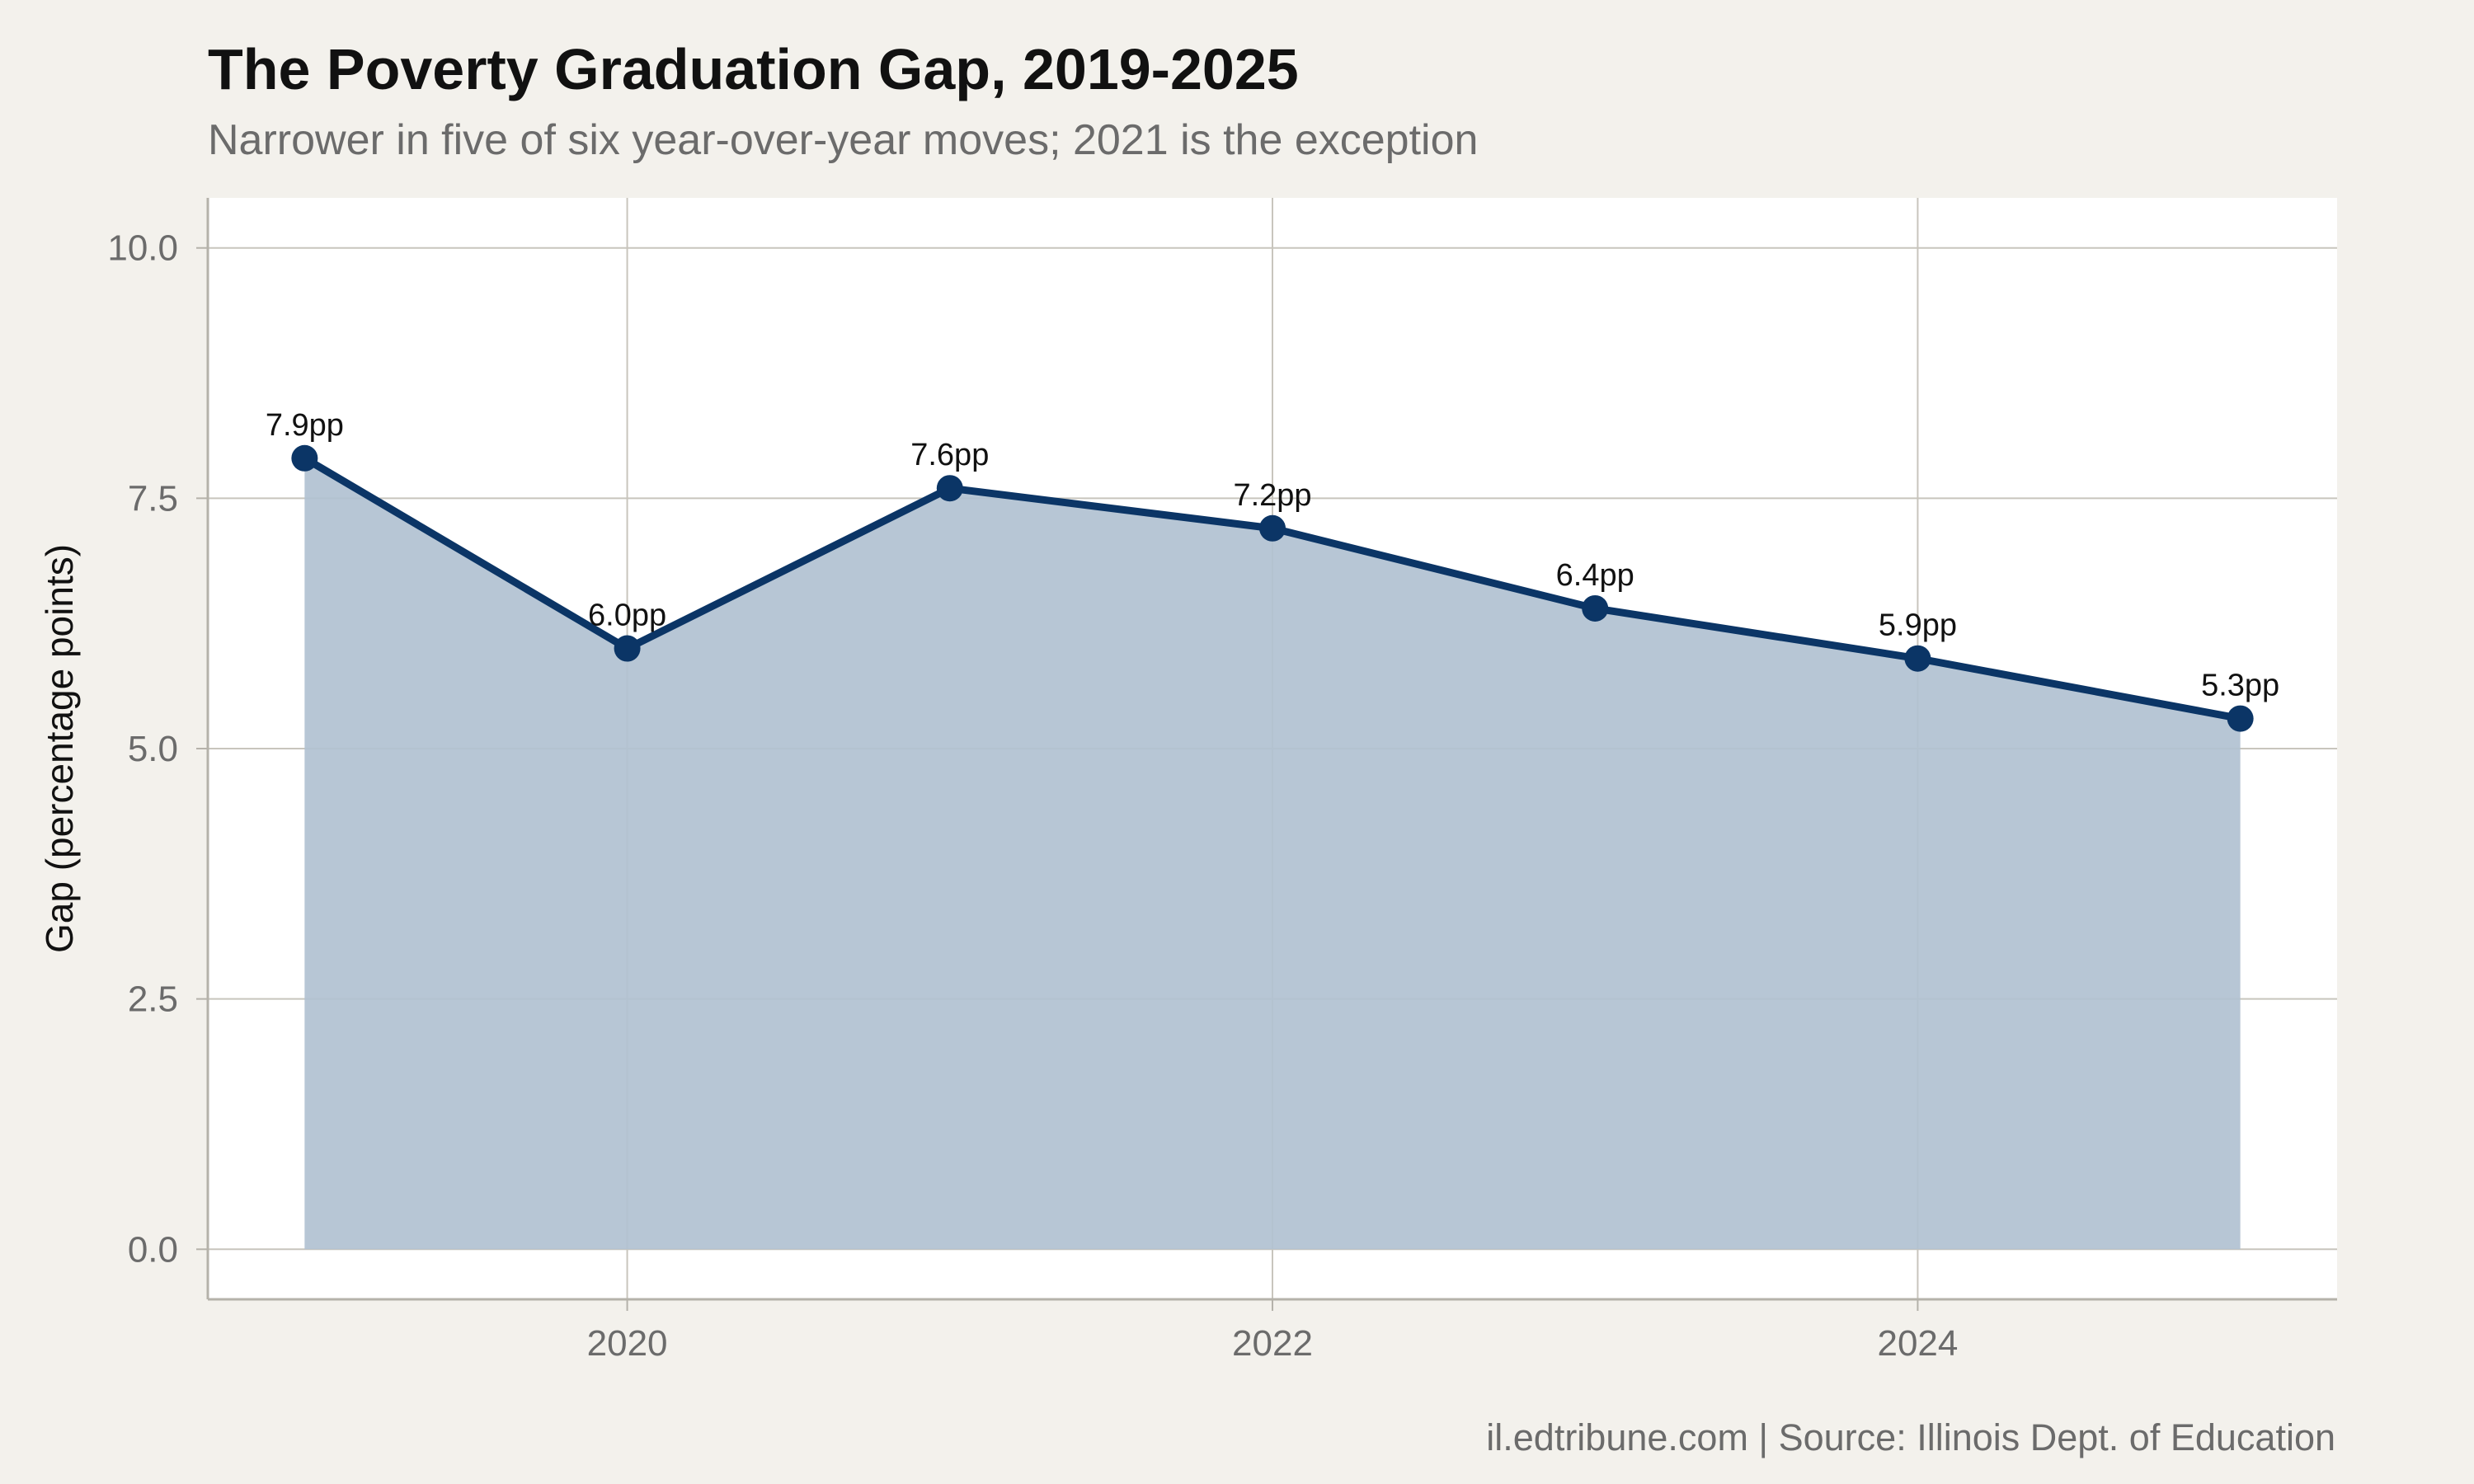  I want to click on data-point-2020, so click(627, 648).